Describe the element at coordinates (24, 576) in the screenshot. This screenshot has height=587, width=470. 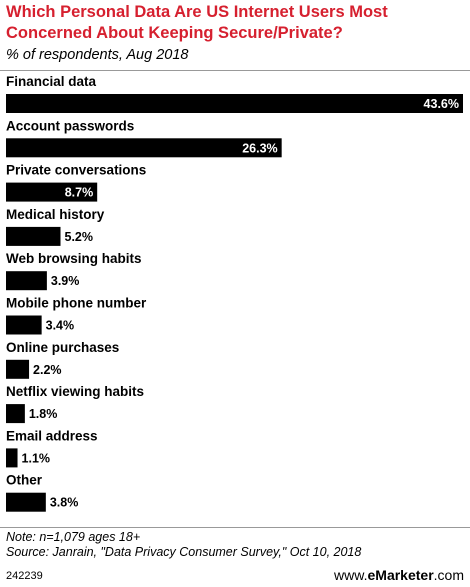
I see `chart-id: 242239` at that location.